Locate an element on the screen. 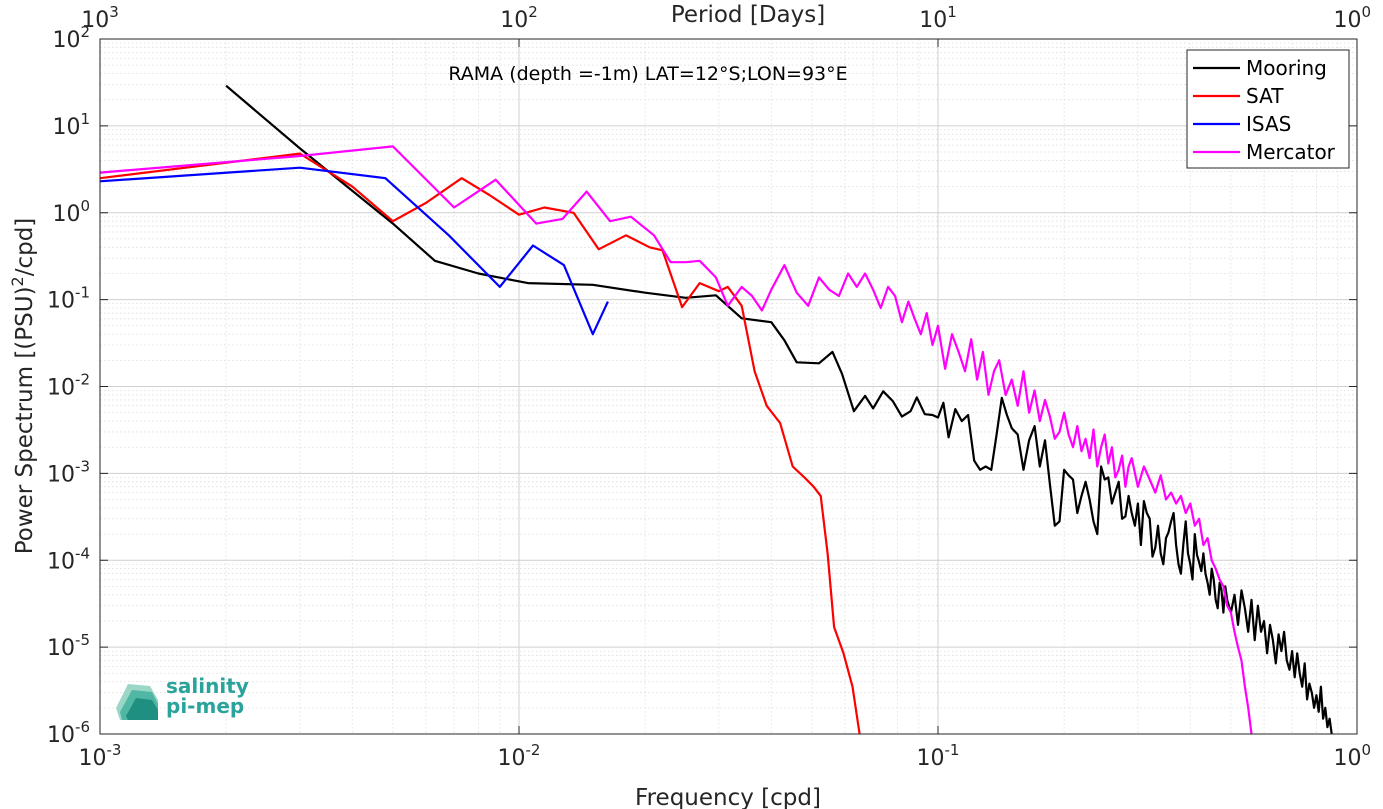 The image size is (1383, 809). y-tick-label: 10⁻⁶ is located at coordinates (68, 733).